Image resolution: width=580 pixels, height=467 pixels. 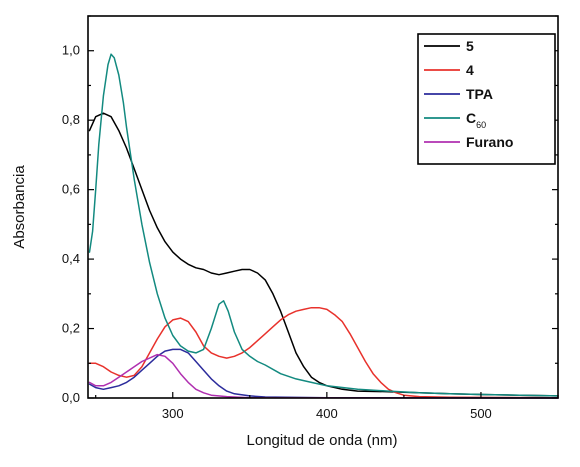 I want to click on y-tick-label-3: 0,6, so click(x=71, y=189).